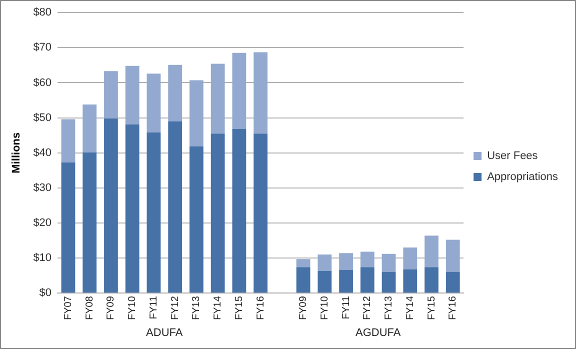 The height and width of the screenshot is (349, 576). I want to click on x-tick-label: FY08, so click(90, 308).